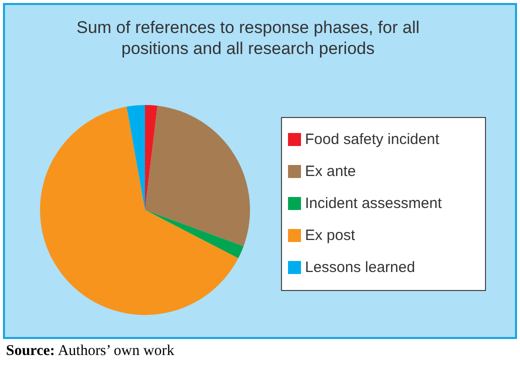 This screenshot has height=369, width=520. I want to click on legend-label: Lessons learned, so click(360, 267).